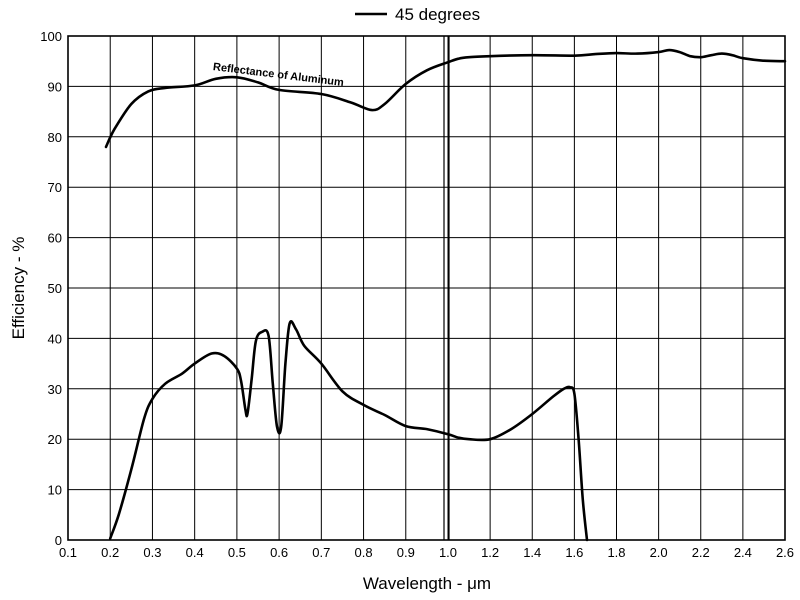  What do you see at coordinates (490, 552) in the screenshot?
I see `x-tick-label: 1.2` at bounding box center [490, 552].